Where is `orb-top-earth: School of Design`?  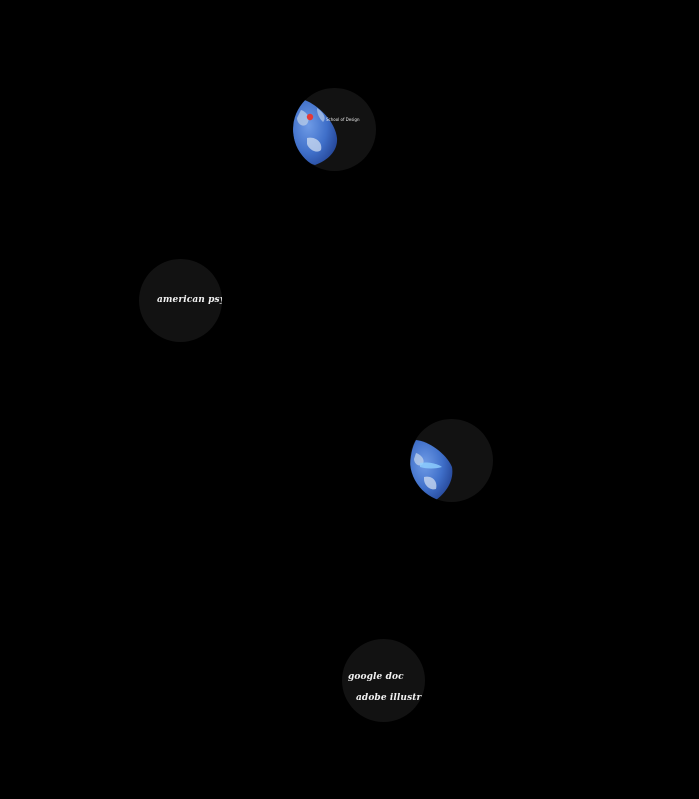 orb-top-earth: School of Design is located at coordinates (334, 129).